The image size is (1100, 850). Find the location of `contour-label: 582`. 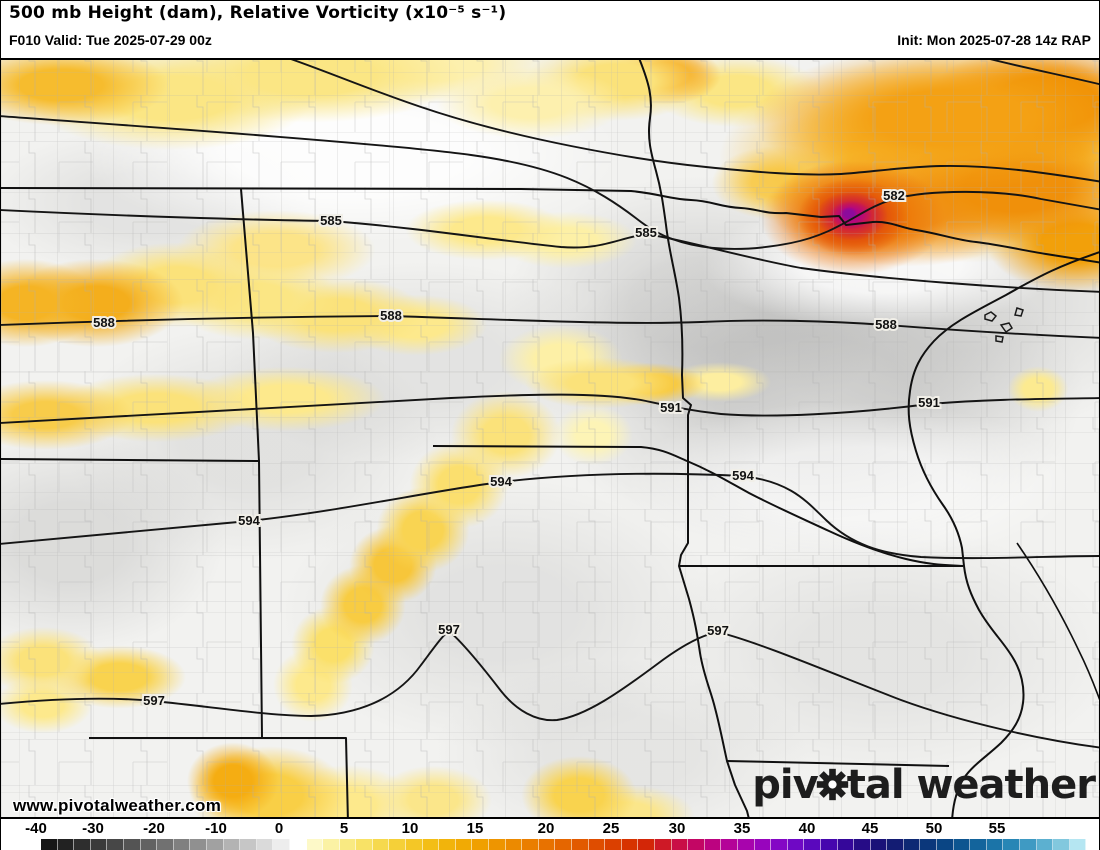

contour-label: 582 is located at coordinates (894, 195).